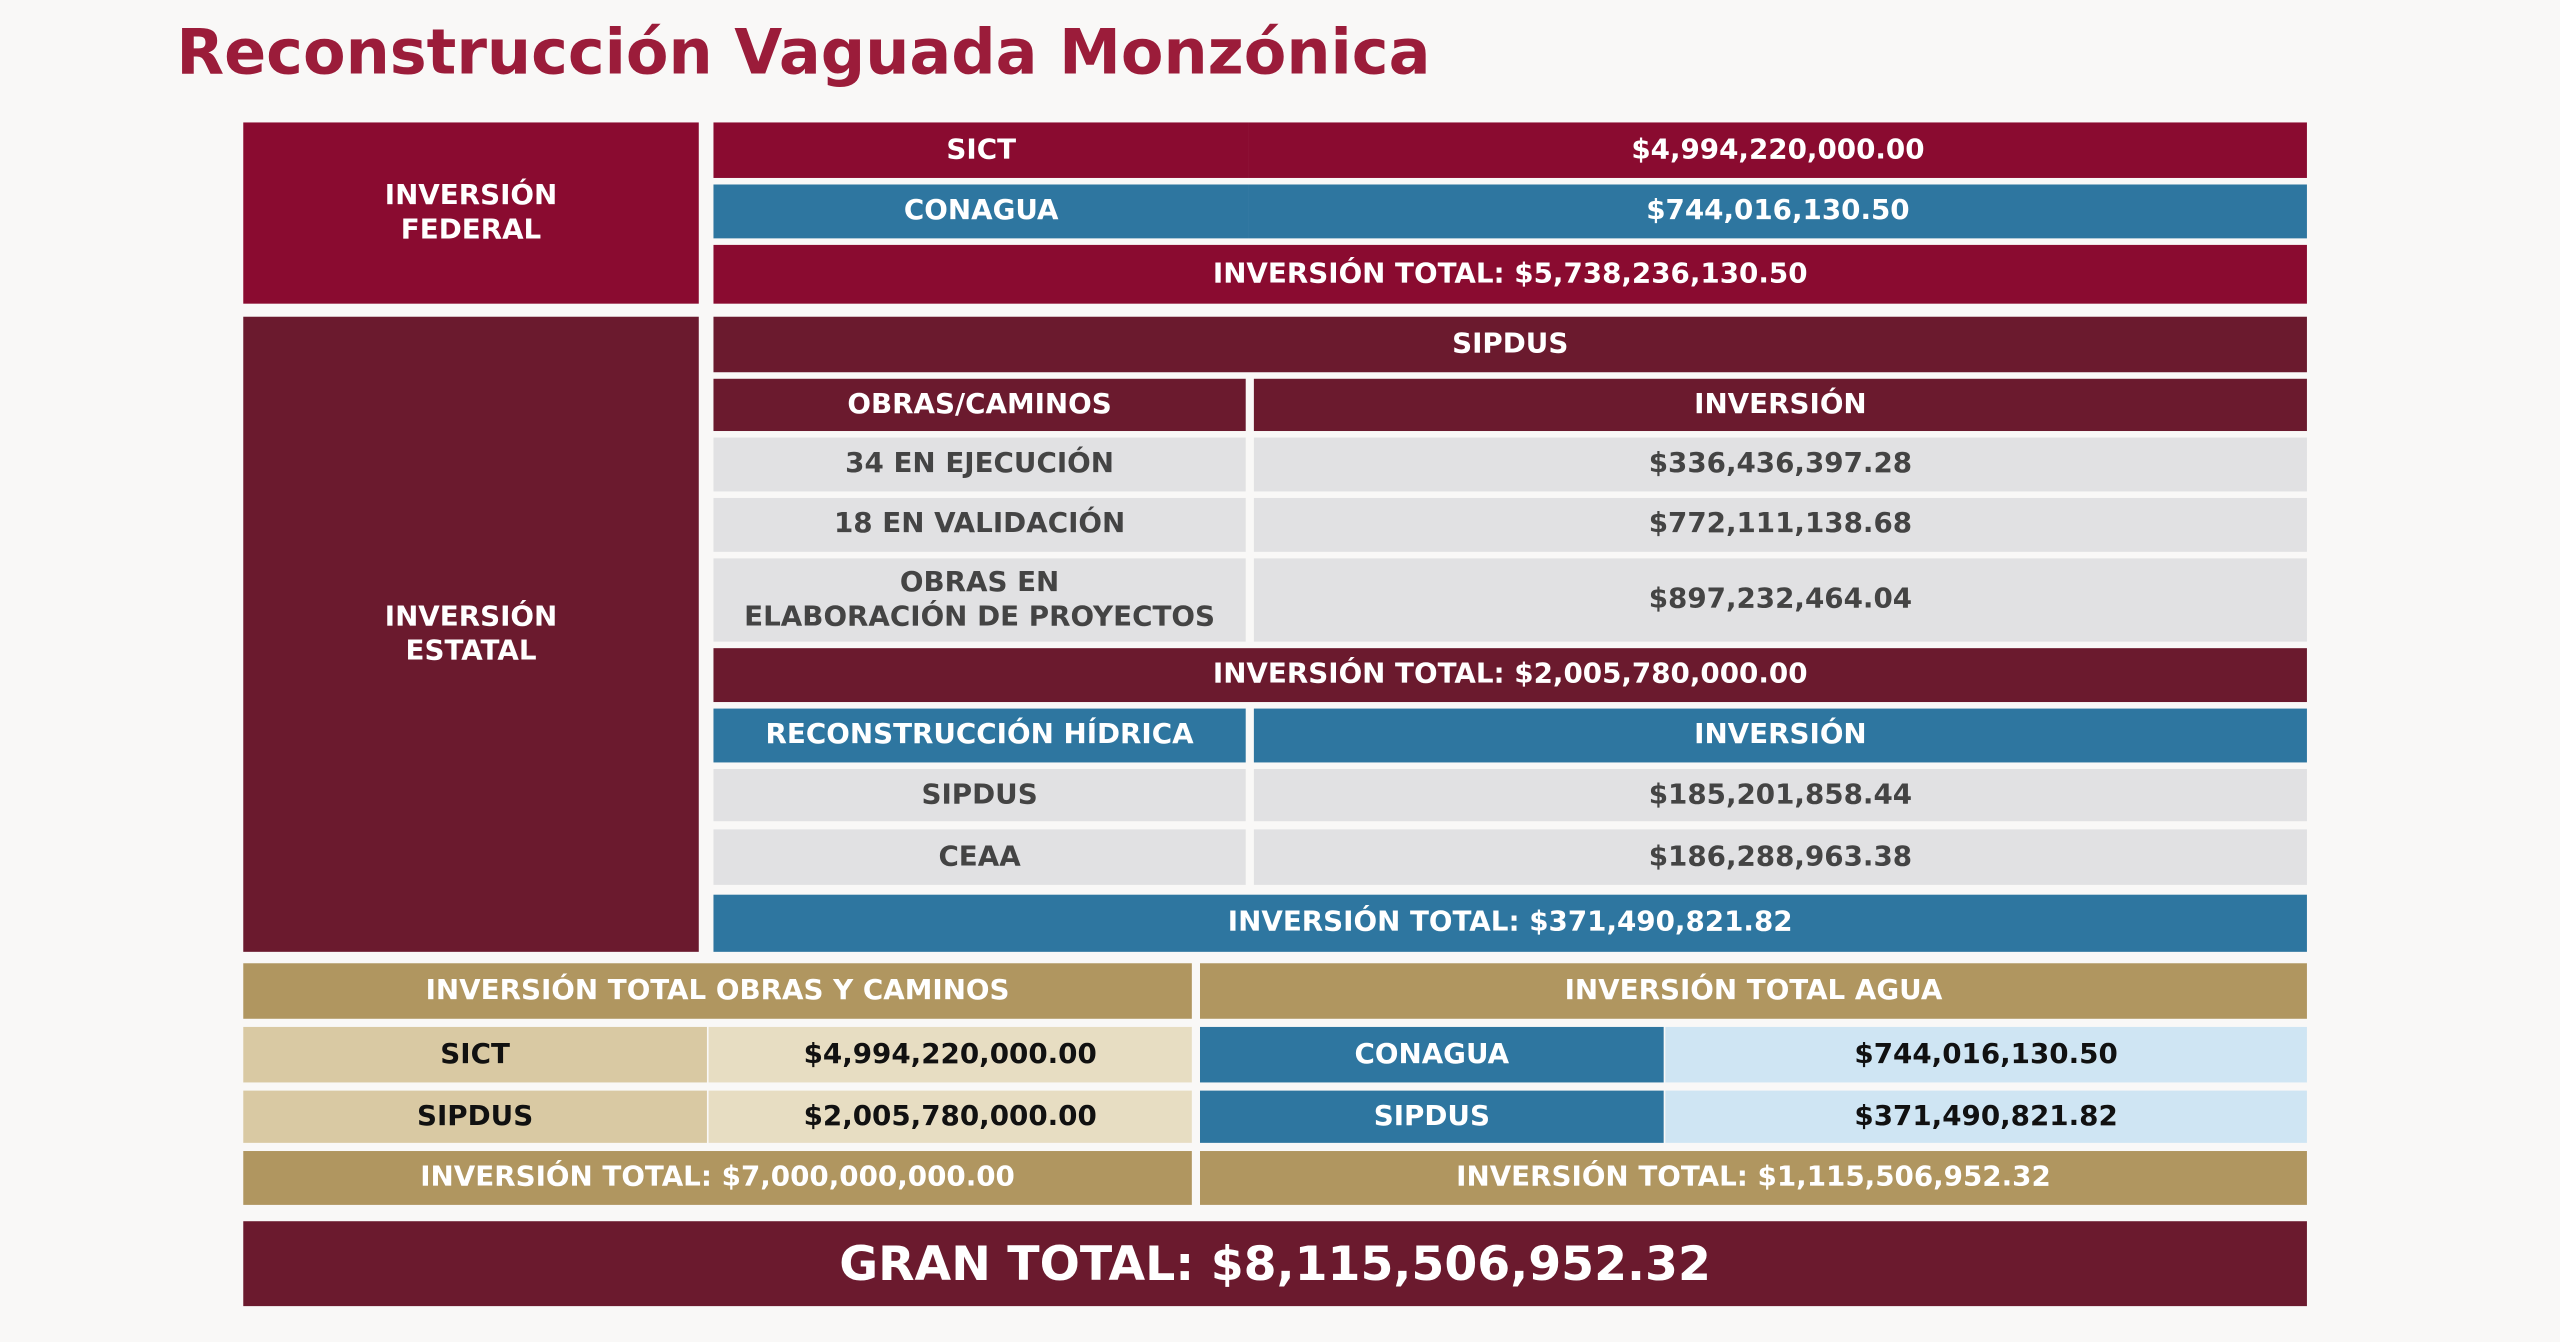  I want to click on cell: $185,201,858.44, so click(1780, 795).